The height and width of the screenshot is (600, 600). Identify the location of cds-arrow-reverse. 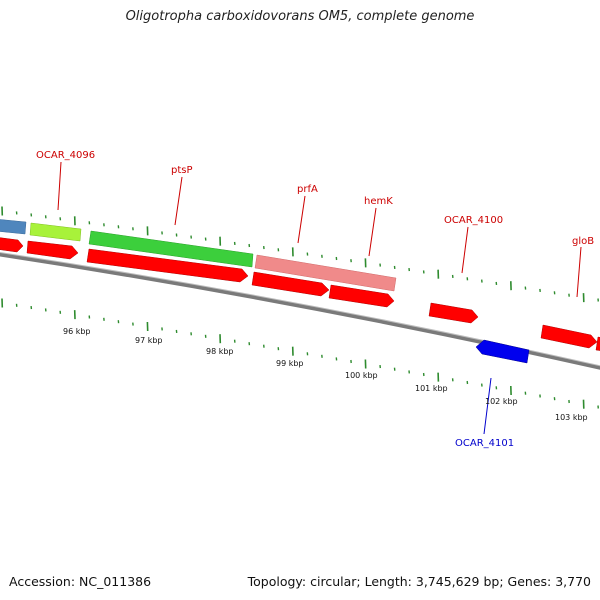
(502, 351).